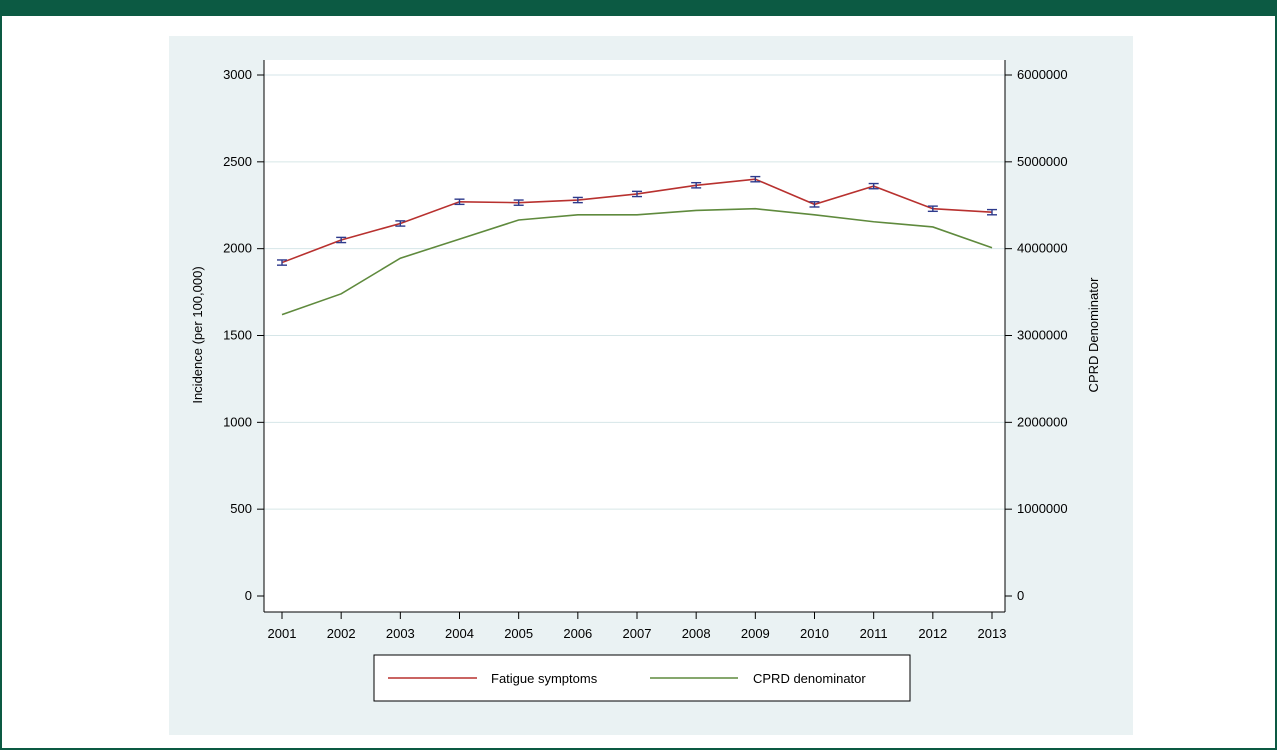  Describe the element at coordinates (696, 633) in the screenshot. I see `x-tick-label: 2008` at that location.